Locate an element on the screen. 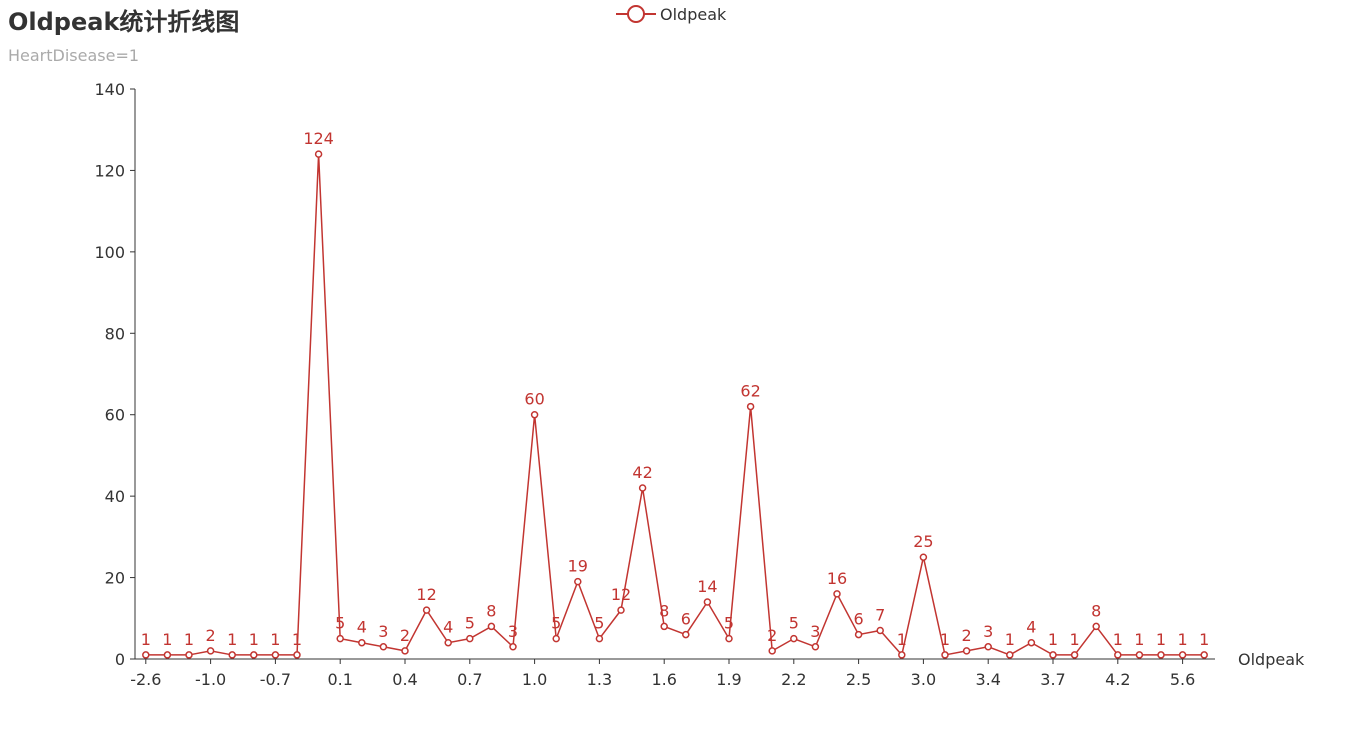 The height and width of the screenshot is (750, 1350). data-label: 6 is located at coordinates (859, 619).